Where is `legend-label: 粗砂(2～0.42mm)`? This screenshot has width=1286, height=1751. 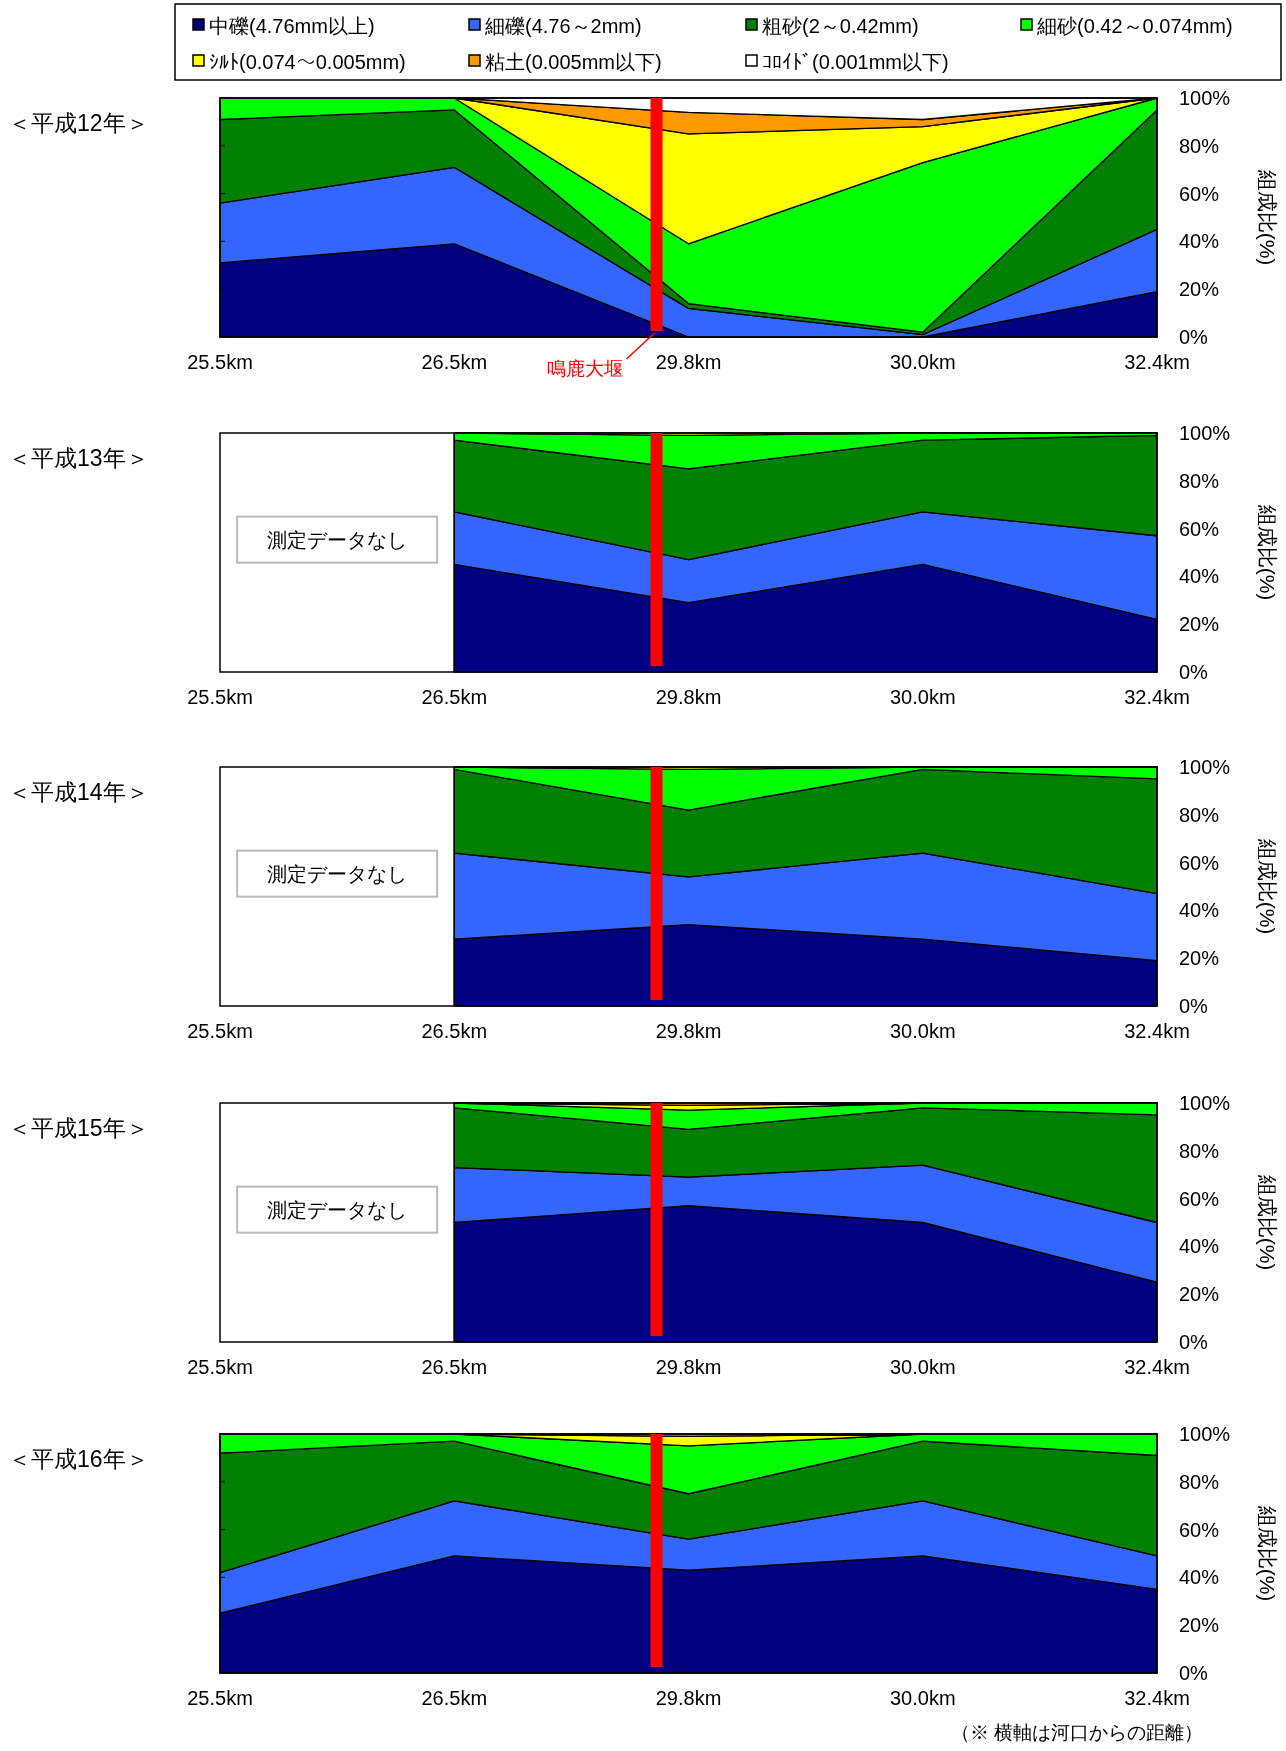
legend-label: 粗砂(2～0.42mm) is located at coordinates (840, 26).